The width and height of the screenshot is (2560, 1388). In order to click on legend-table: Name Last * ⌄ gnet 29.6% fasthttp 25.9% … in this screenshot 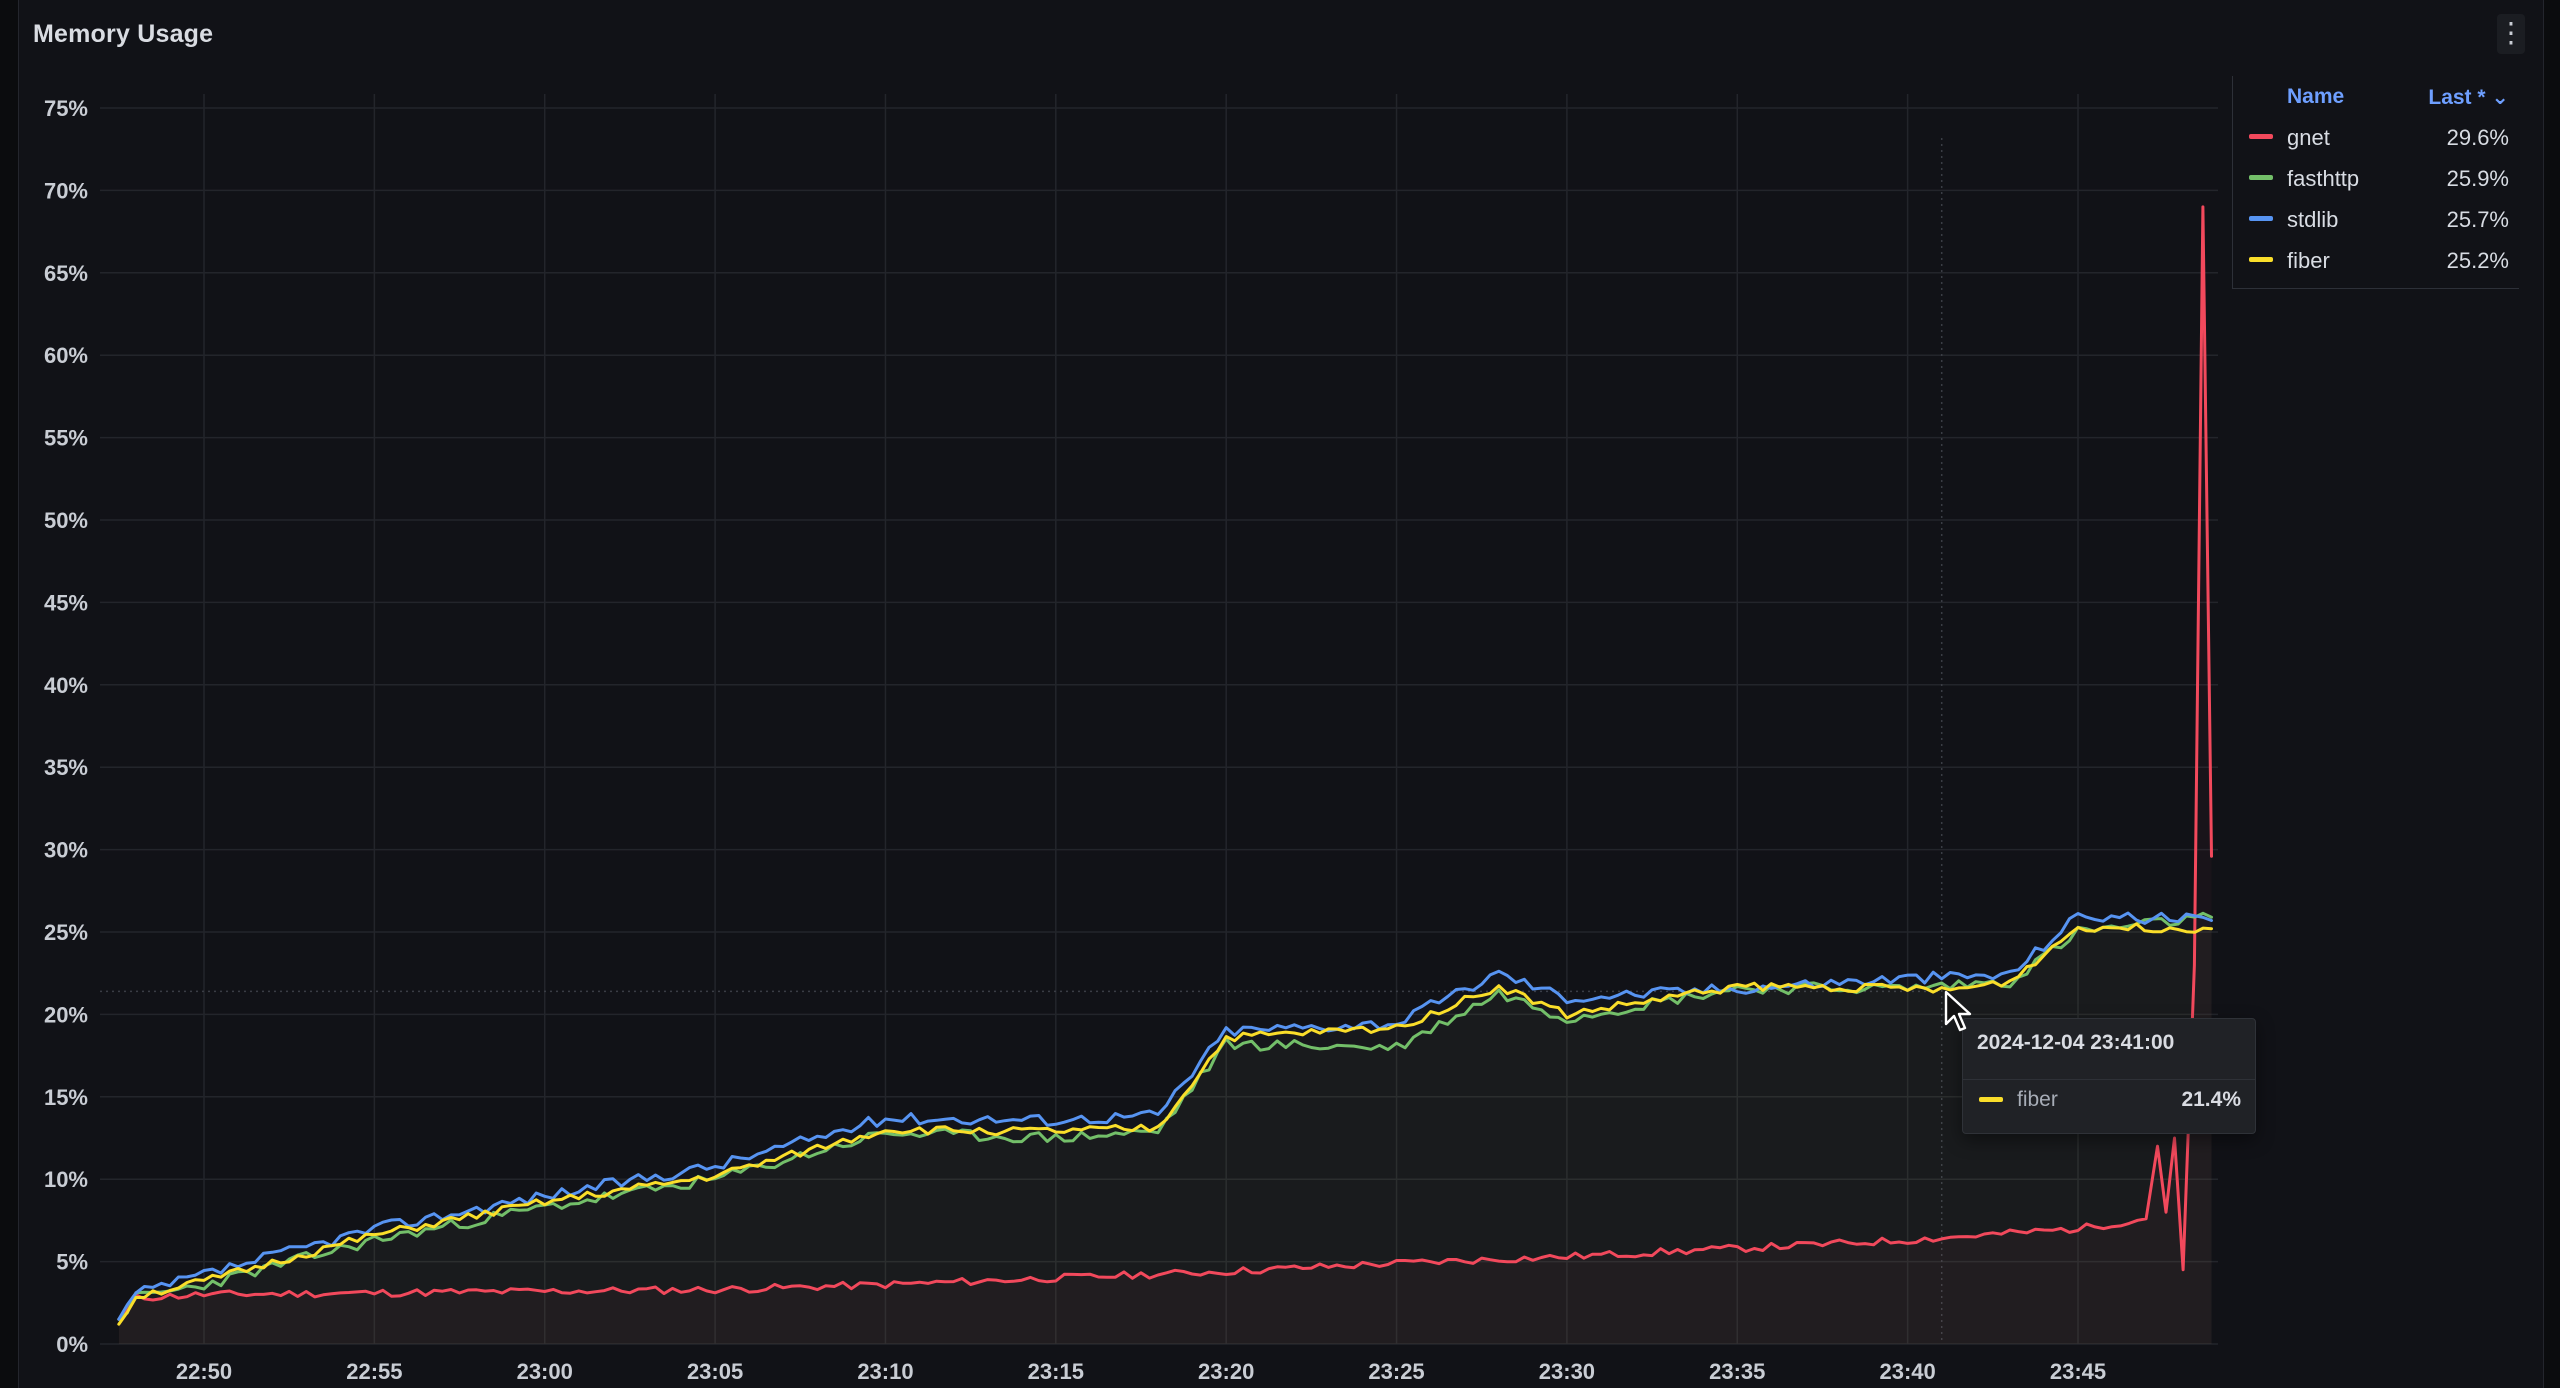, I will do `click(2375, 182)`.